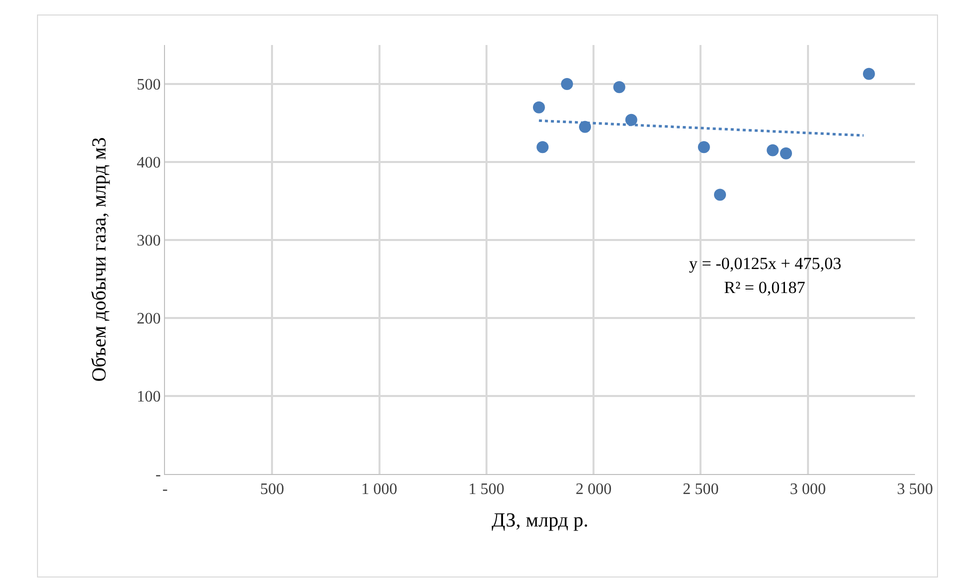 This screenshot has width=957, height=581. What do you see at coordinates (765, 287) in the screenshot?
I see `annotation: R² = 0,0187` at bounding box center [765, 287].